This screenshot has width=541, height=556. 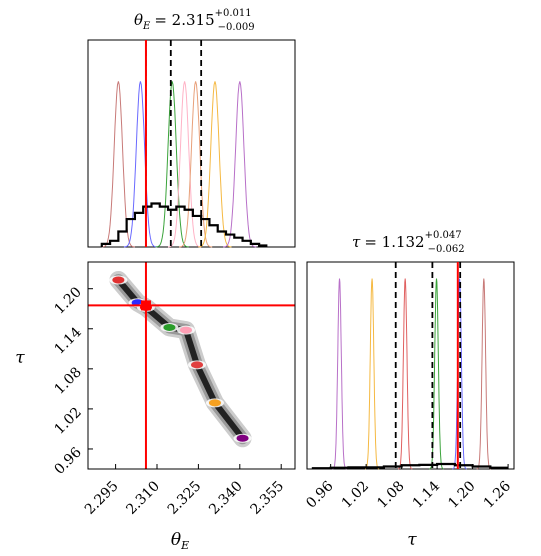 I want to click on theta-xlabel: θE, so click(x=180, y=541).